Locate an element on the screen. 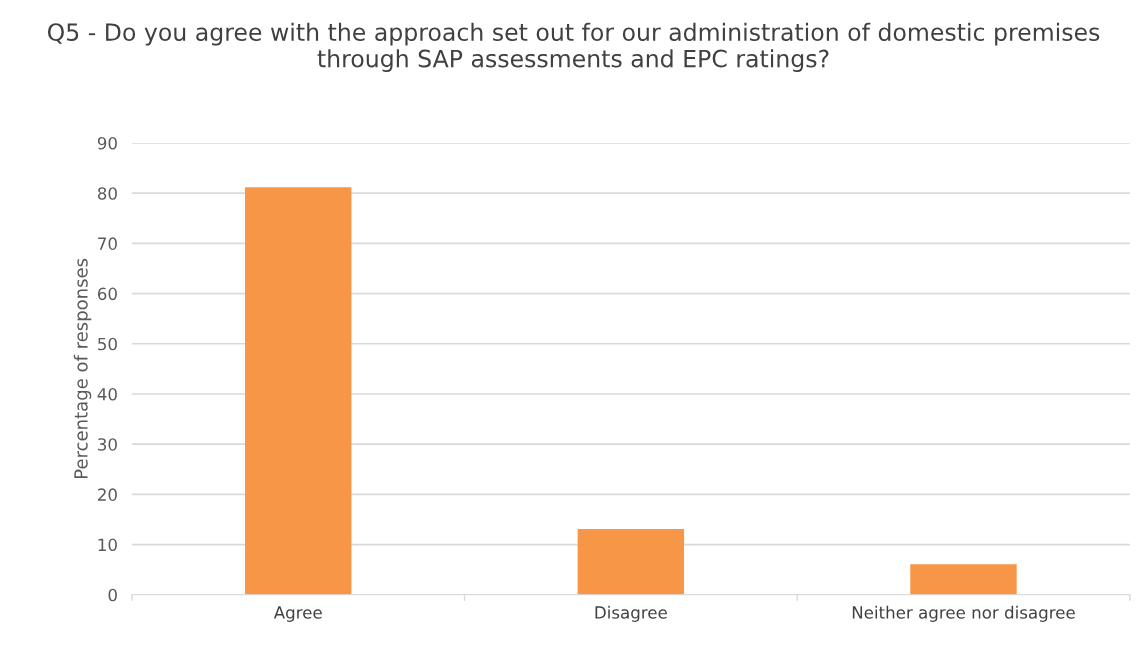  y-tick-label: 60 is located at coordinates (107, 294).